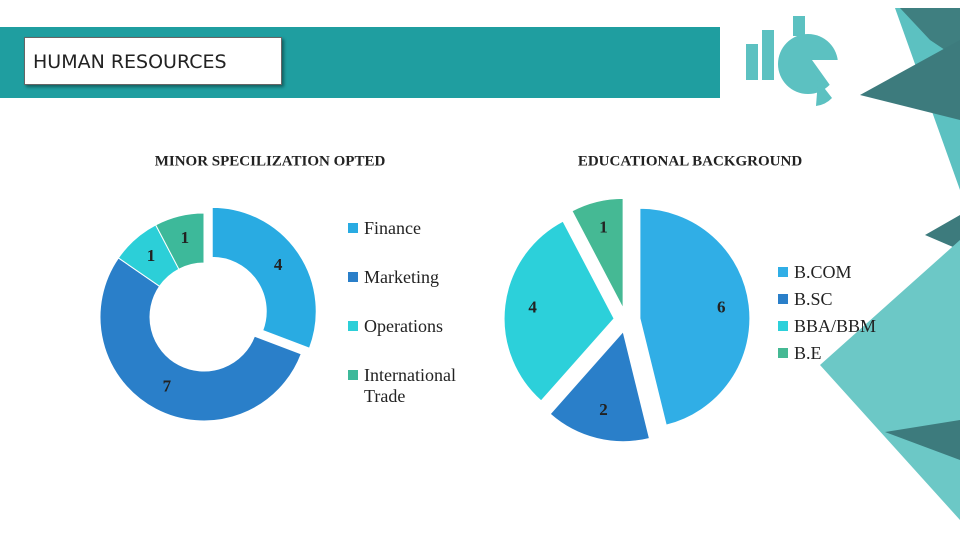  I want to click on legend-item: B.E, so click(843, 353).